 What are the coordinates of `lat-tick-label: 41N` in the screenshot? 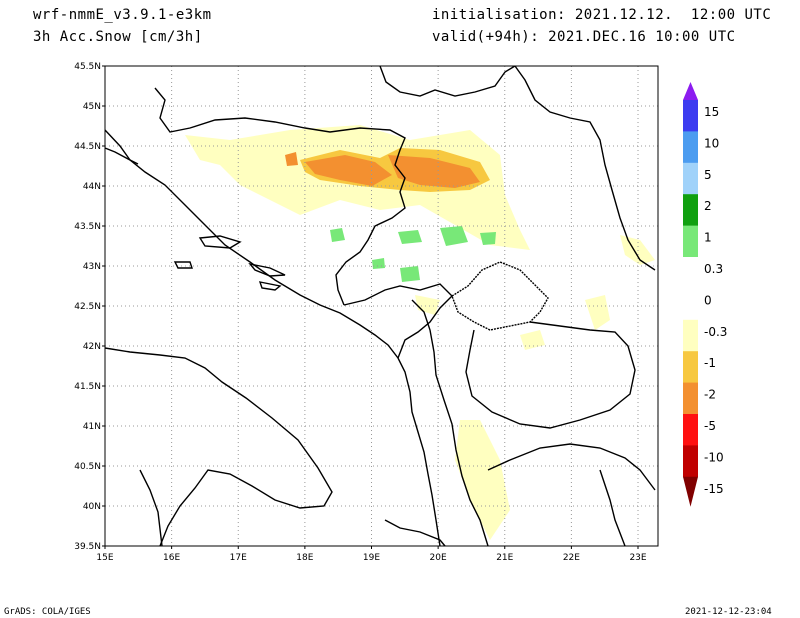 It's located at (92, 427).